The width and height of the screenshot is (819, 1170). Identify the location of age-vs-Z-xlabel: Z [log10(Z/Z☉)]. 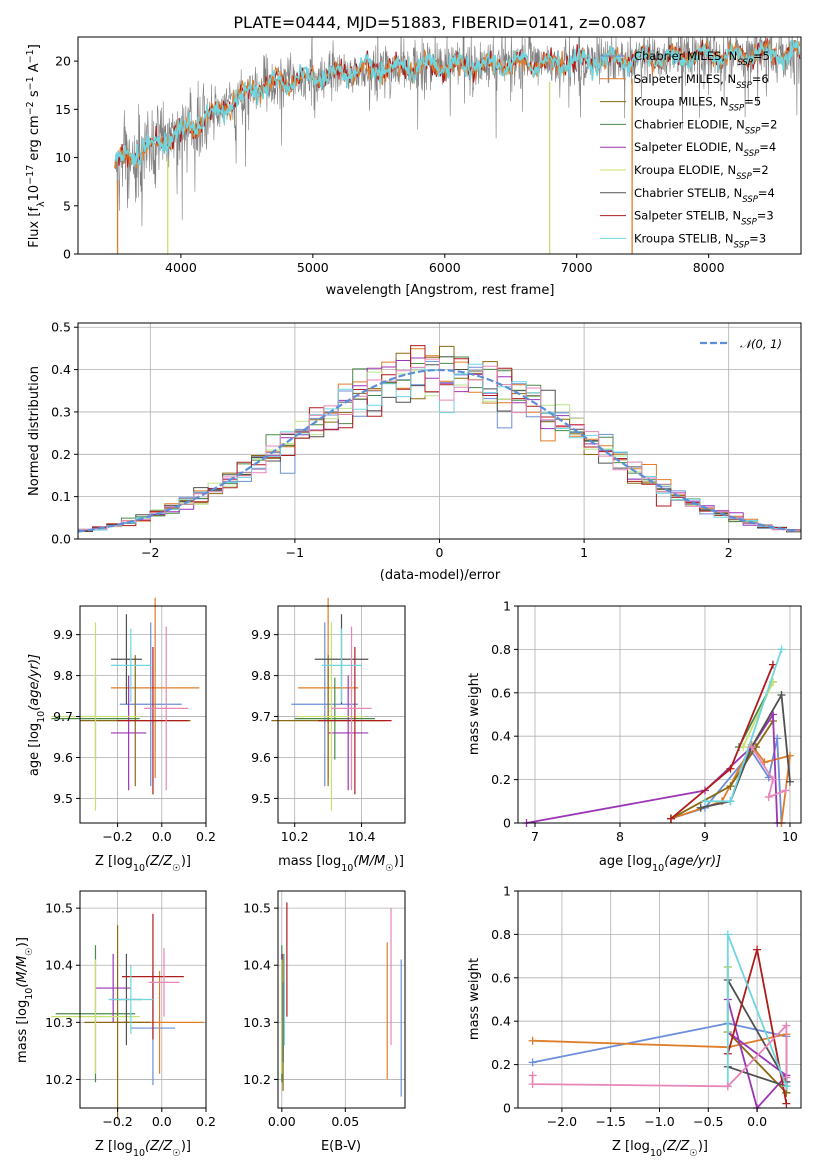
(143, 864).